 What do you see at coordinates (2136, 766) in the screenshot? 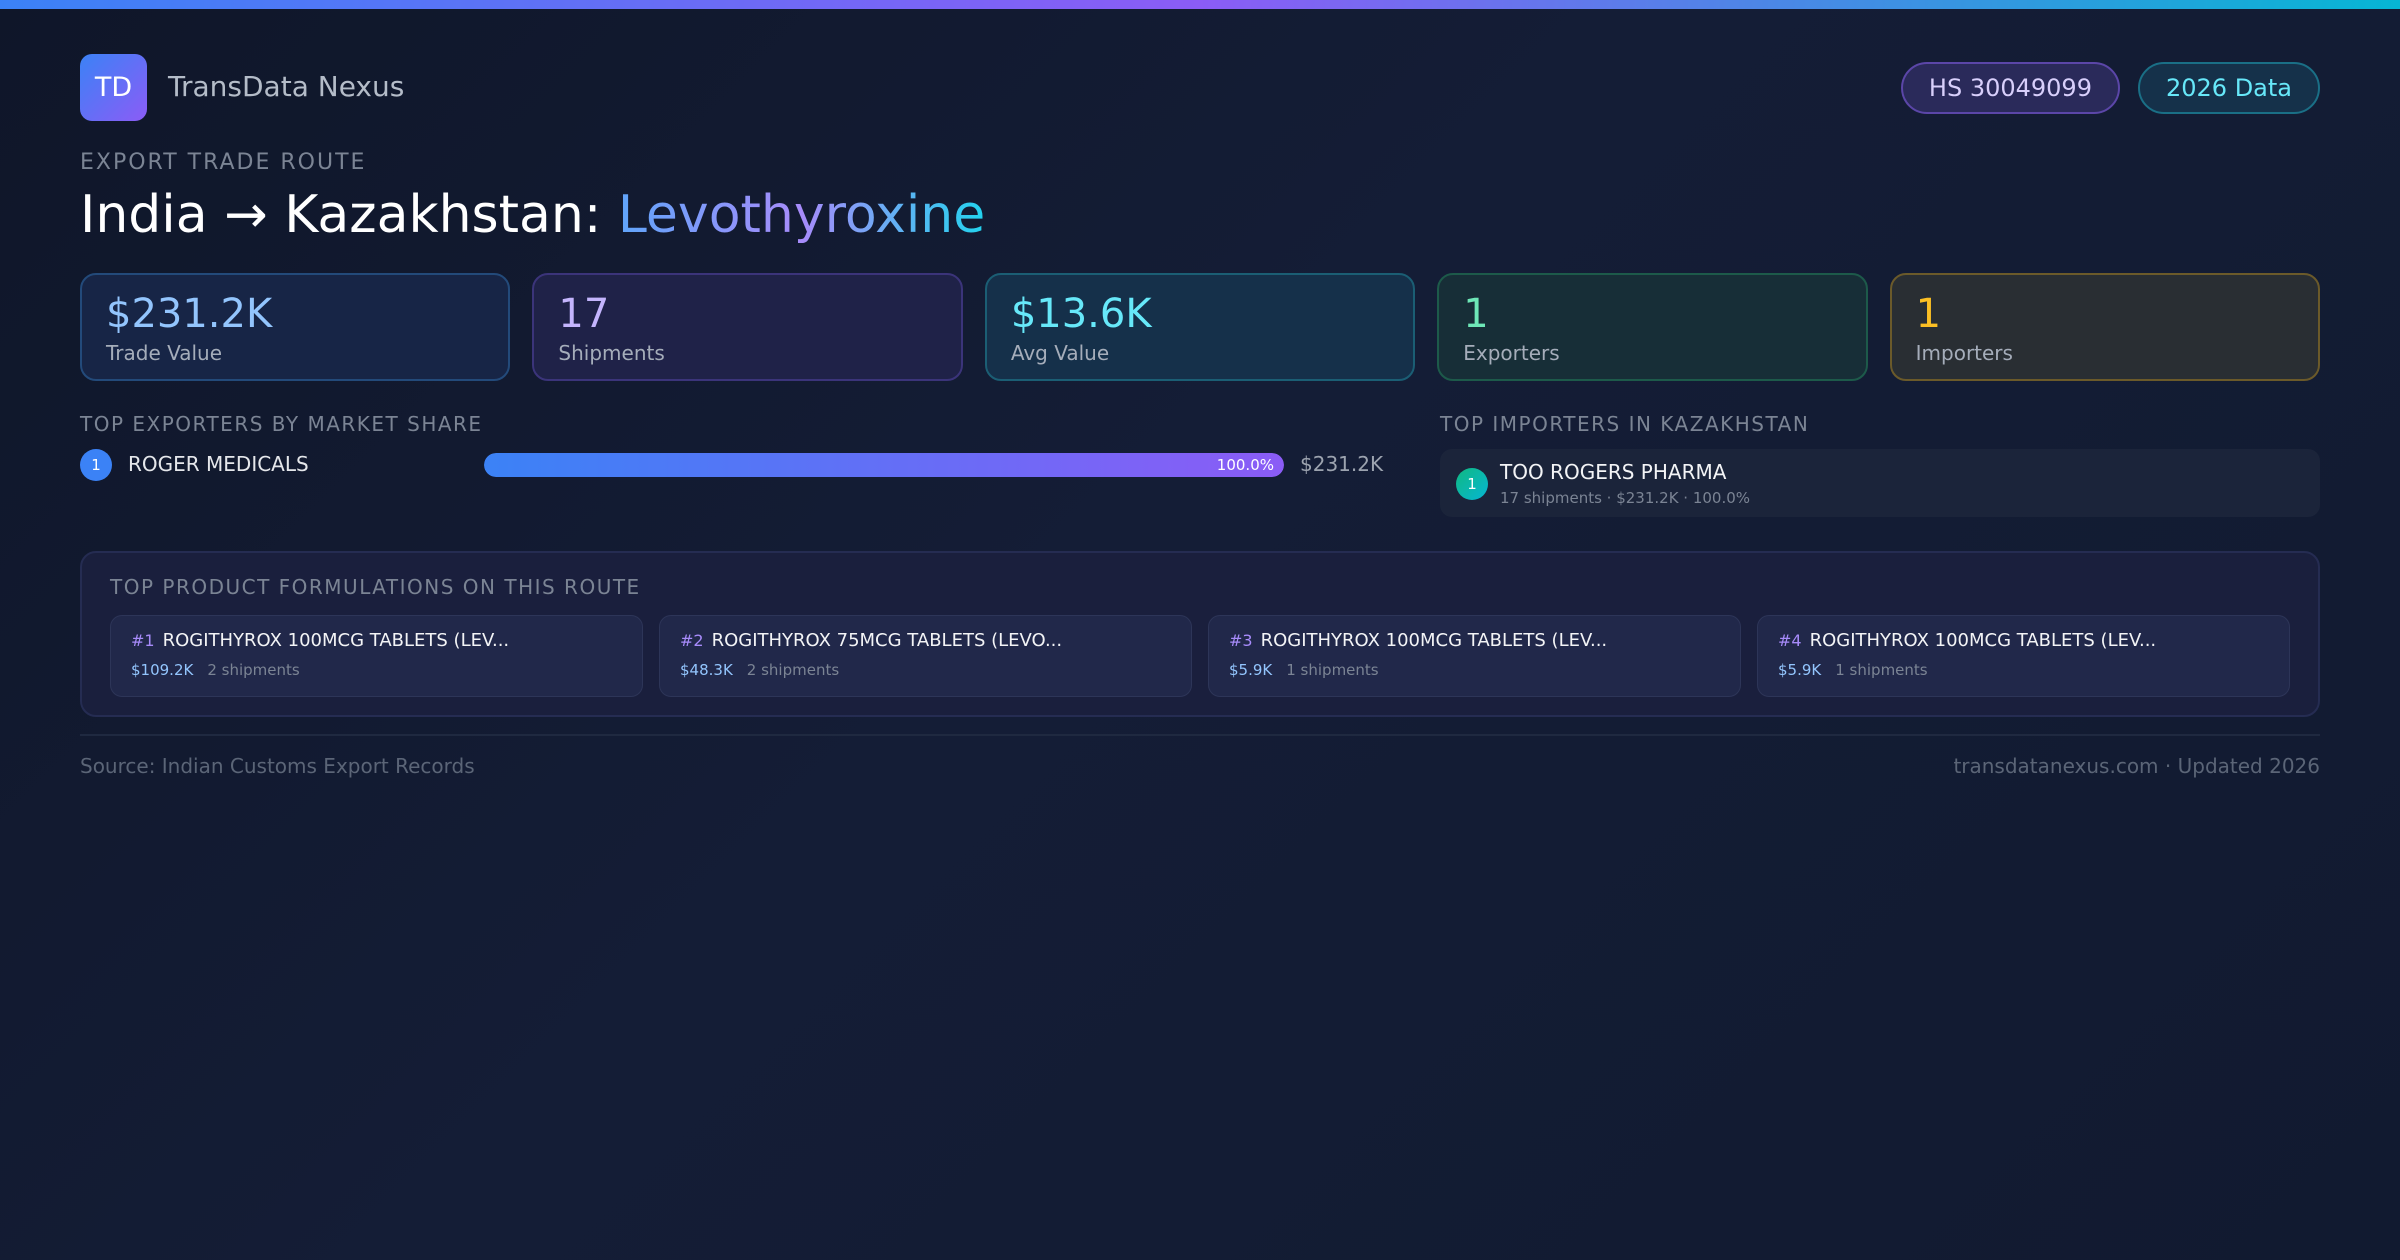
I see `footer-site: transdatanexus.com · Updated 2026` at bounding box center [2136, 766].